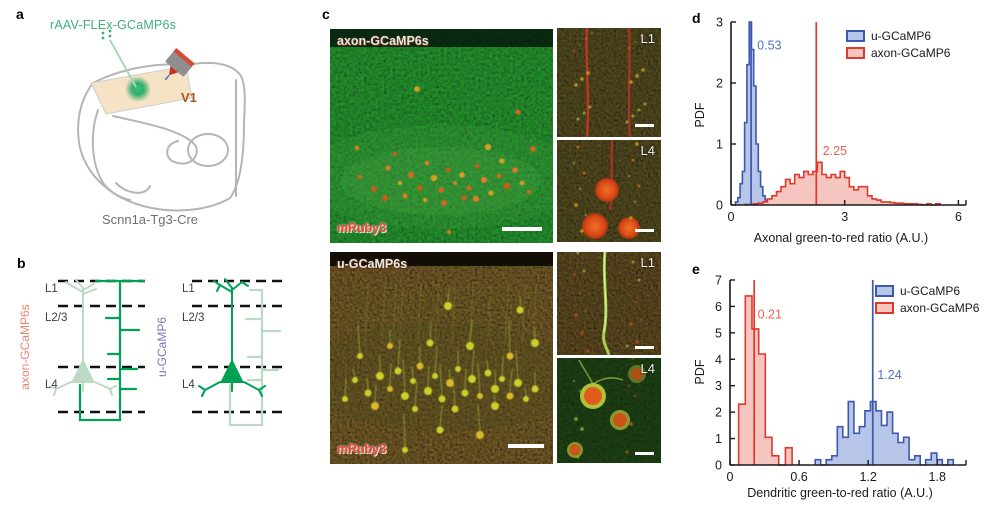  I want to click on u-gcamp6-axon-icon, so click(255, 357).